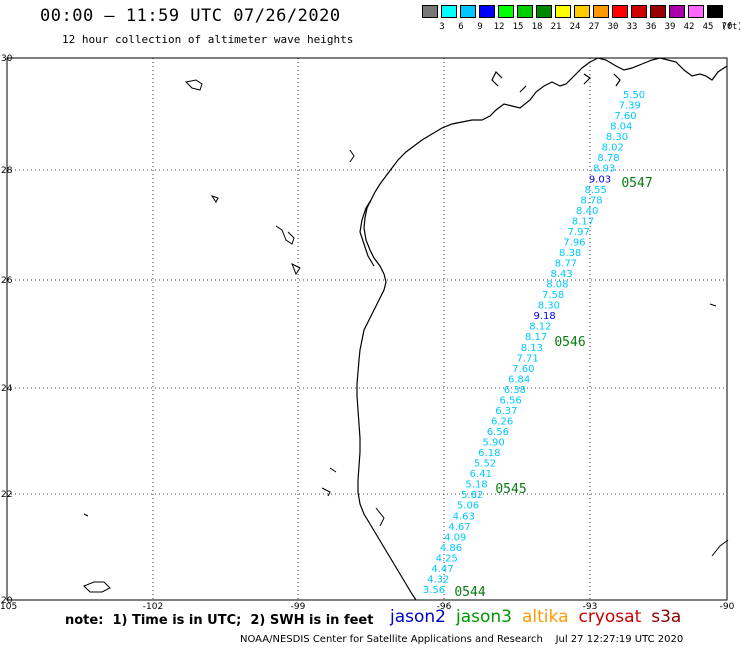 This screenshot has width=740, height=650. What do you see at coordinates (600, 179) in the screenshot?
I see `swh-value: 9.03` at bounding box center [600, 179].